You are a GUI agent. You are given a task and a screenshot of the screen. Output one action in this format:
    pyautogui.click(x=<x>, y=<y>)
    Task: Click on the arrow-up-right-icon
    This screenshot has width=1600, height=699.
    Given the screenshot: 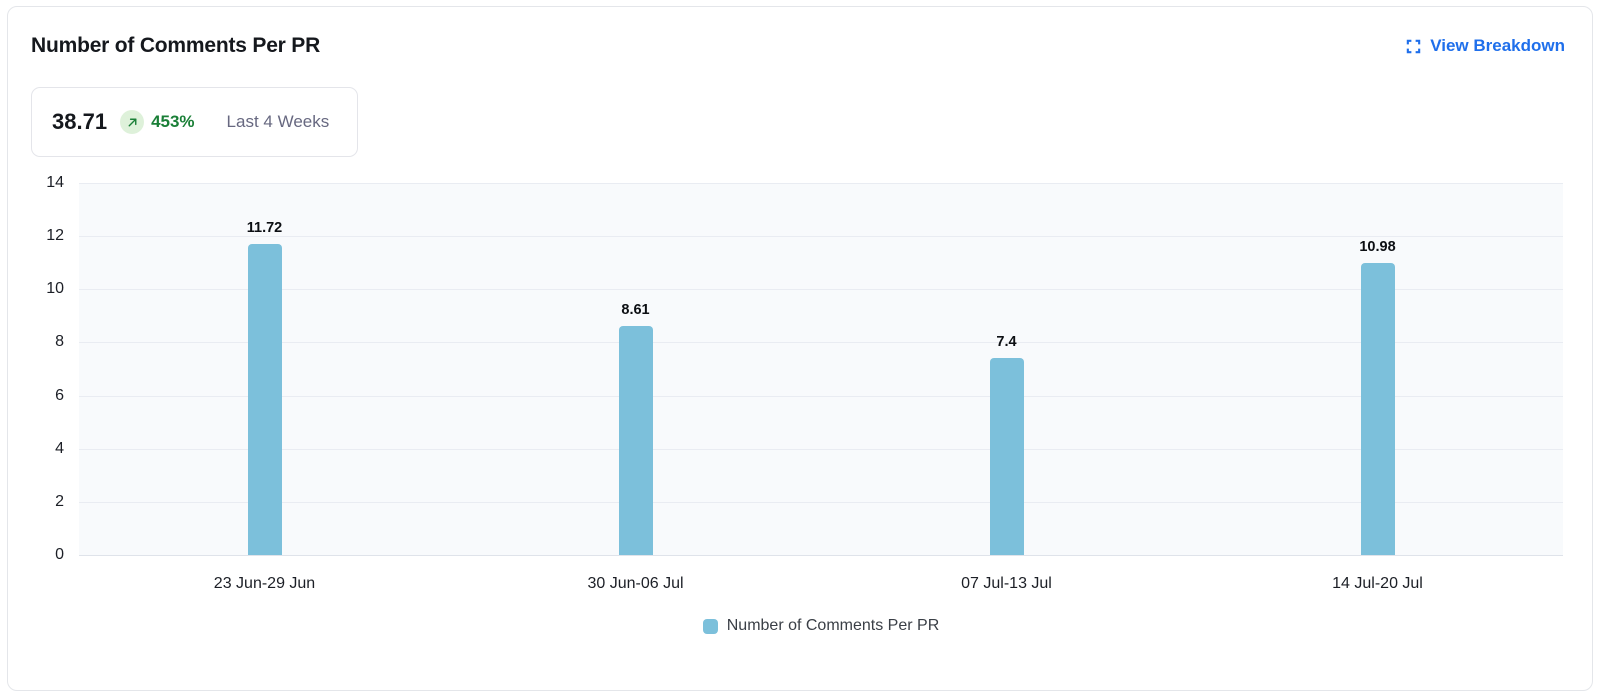 What is the action you would take?
    pyautogui.click(x=132, y=122)
    